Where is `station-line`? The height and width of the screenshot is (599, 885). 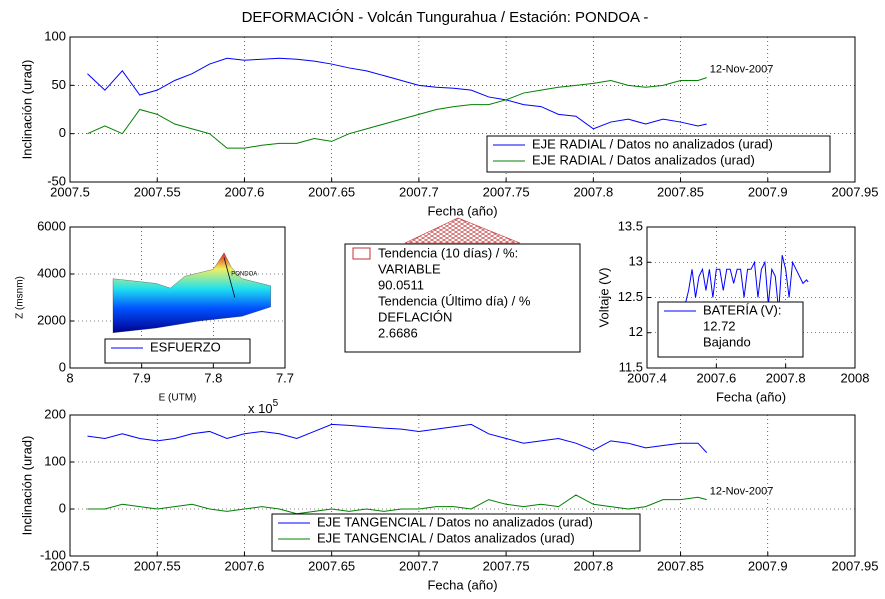 station-line is located at coordinates (229, 277).